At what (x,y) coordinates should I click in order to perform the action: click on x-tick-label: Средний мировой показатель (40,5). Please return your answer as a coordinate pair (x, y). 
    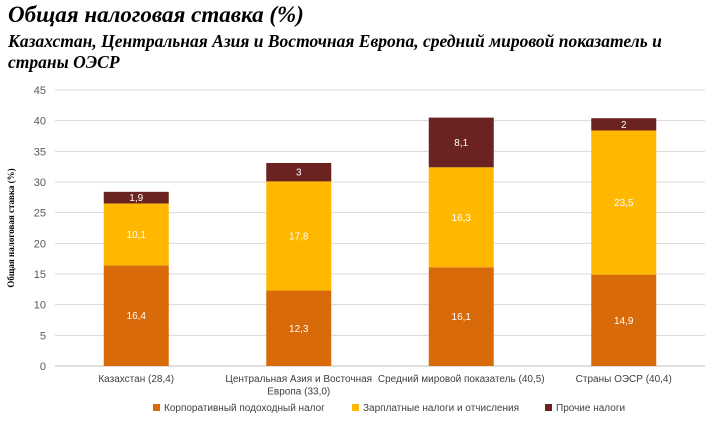
    Looking at the image, I should click on (461, 379).